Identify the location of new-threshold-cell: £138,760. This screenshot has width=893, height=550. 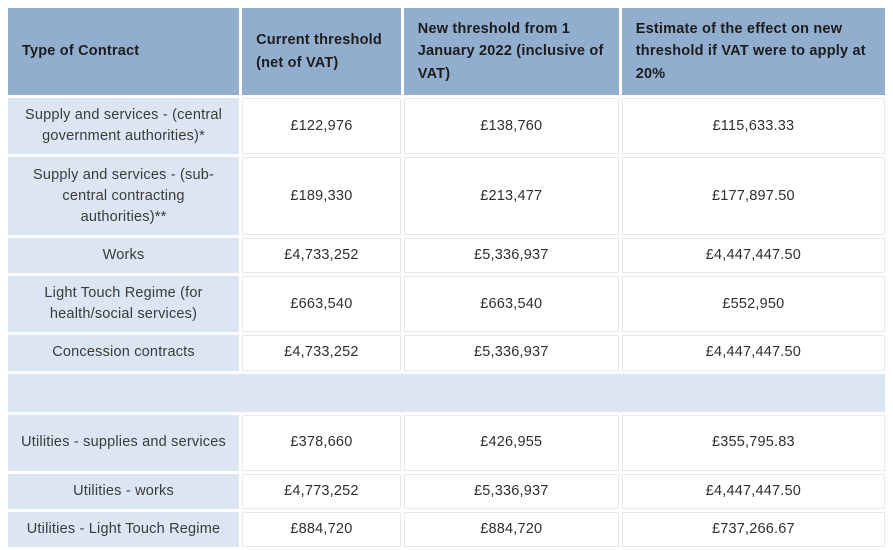
(511, 126).